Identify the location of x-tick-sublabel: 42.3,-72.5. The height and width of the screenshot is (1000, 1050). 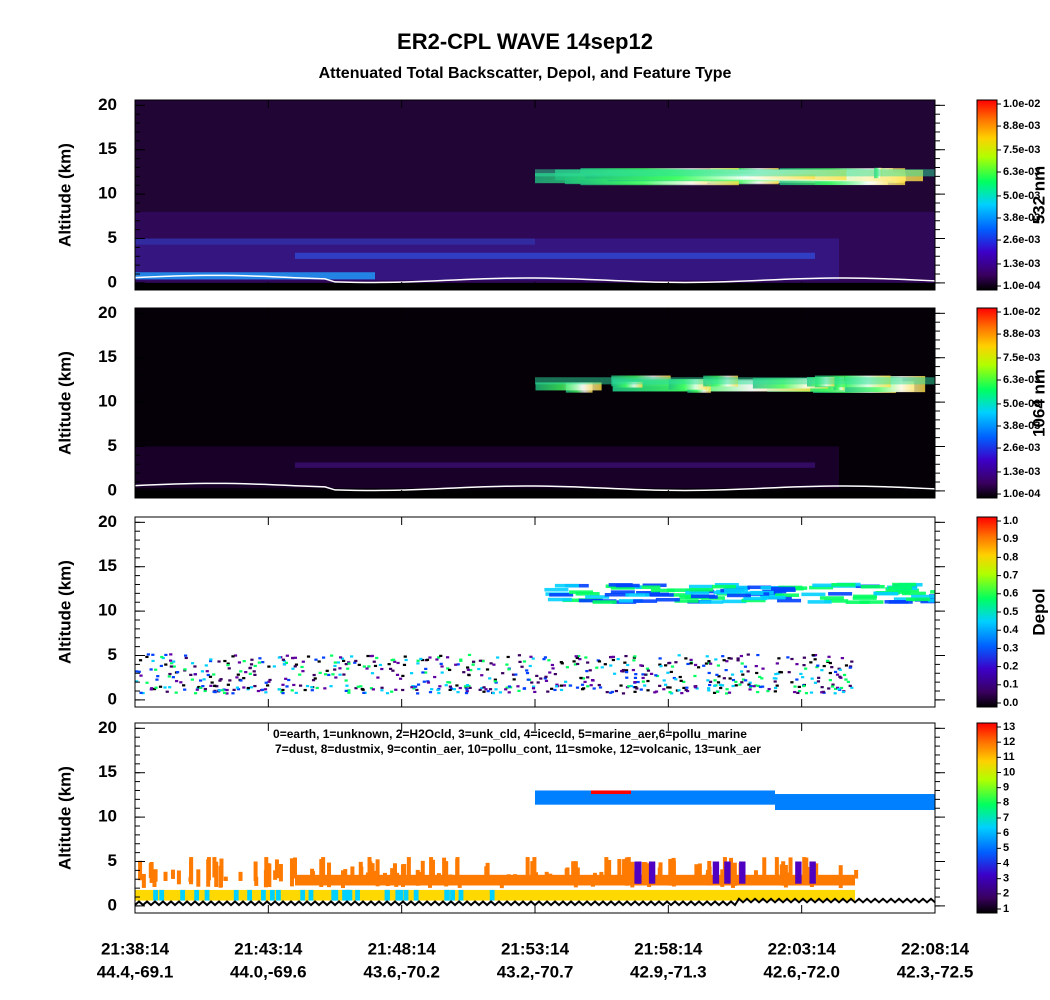
(935, 971).